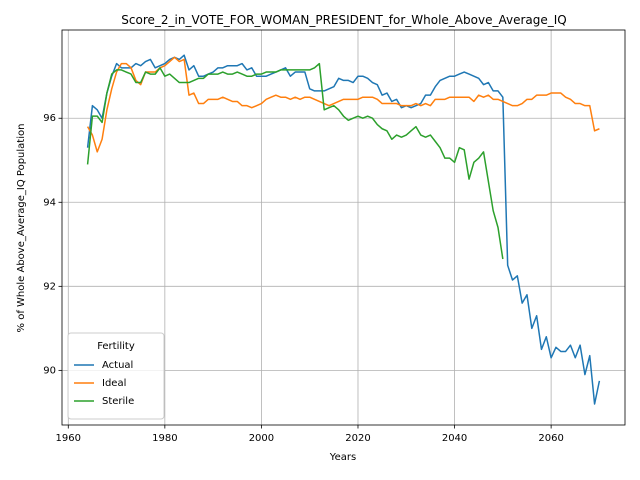 The height and width of the screenshot is (480, 640). Describe the element at coordinates (116, 346) in the screenshot. I see `legend-title: Fertility` at that location.